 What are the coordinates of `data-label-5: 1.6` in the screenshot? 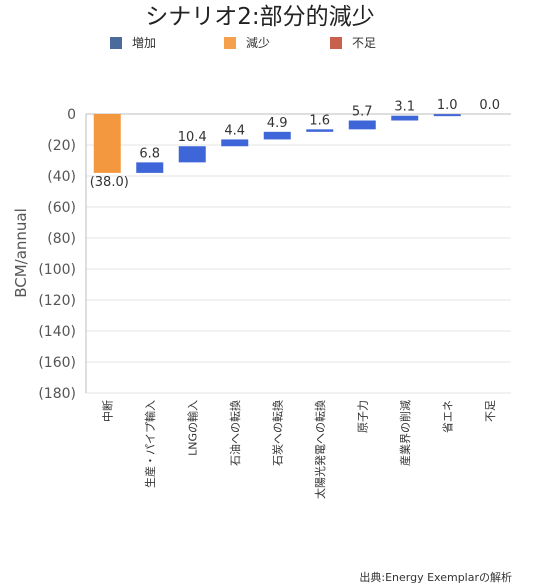 It's located at (319, 120).